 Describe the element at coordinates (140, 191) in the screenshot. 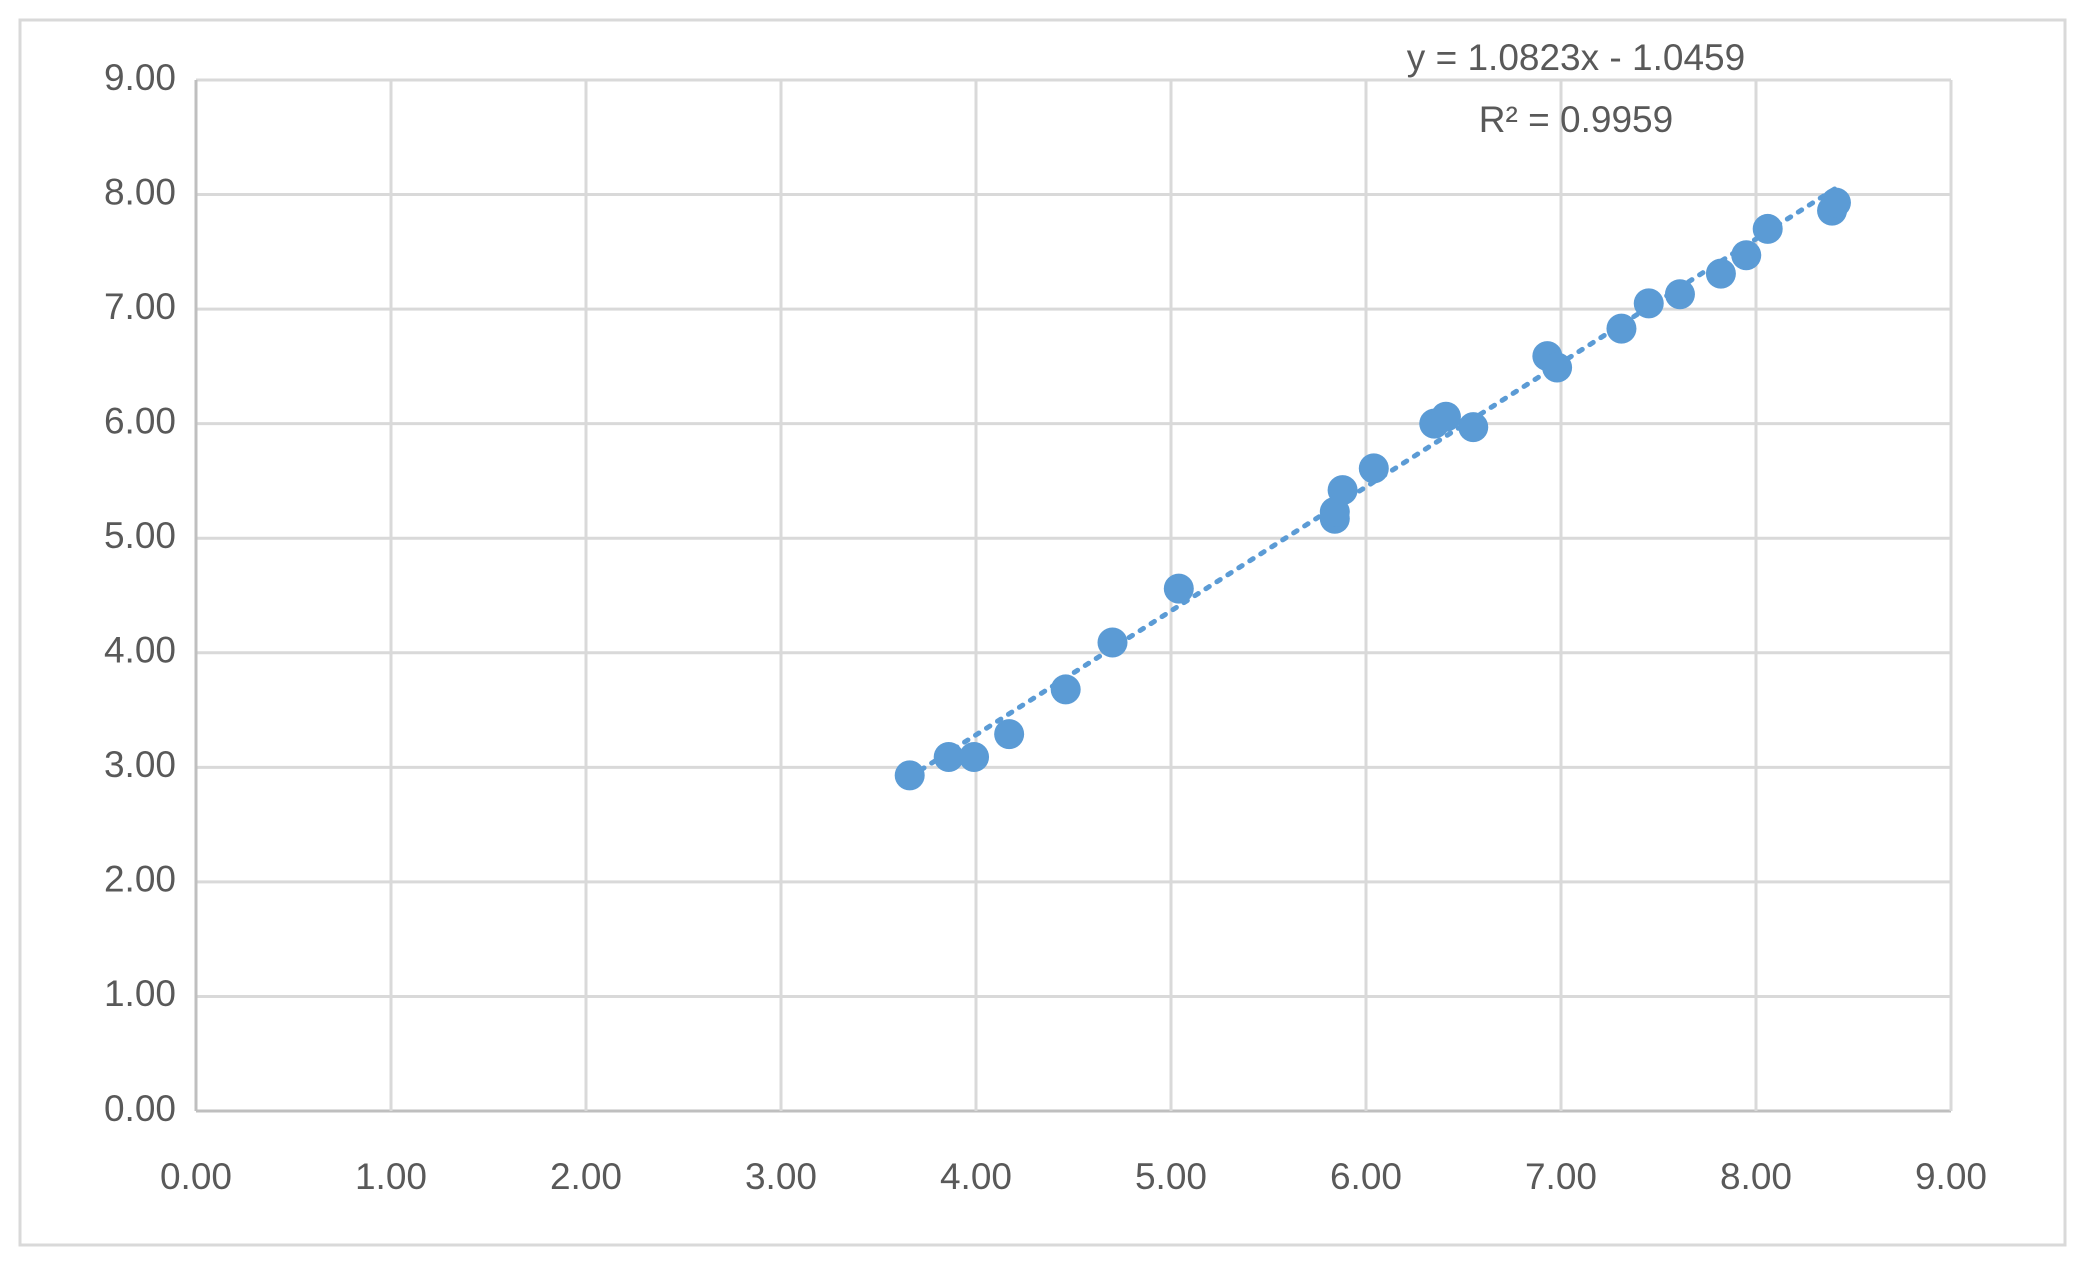

I see `y-tick-label: 8.00` at that location.